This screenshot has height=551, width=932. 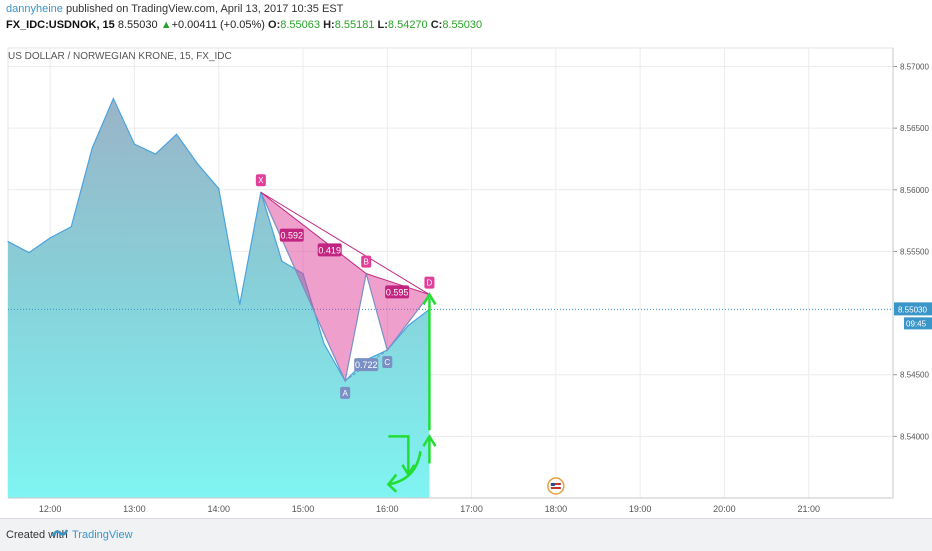 What do you see at coordinates (274, 25) in the screenshot?
I see `open-label: O:` at bounding box center [274, 25].